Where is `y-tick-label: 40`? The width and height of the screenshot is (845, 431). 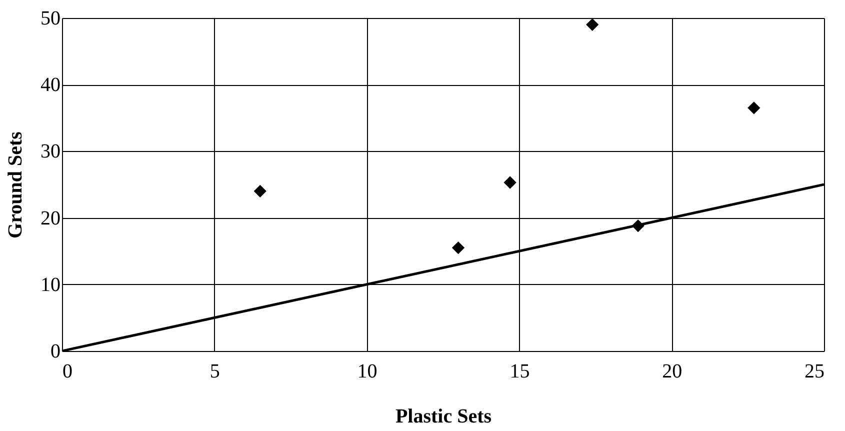
y-tick-label: 40 is located at coordinates (50, 85).